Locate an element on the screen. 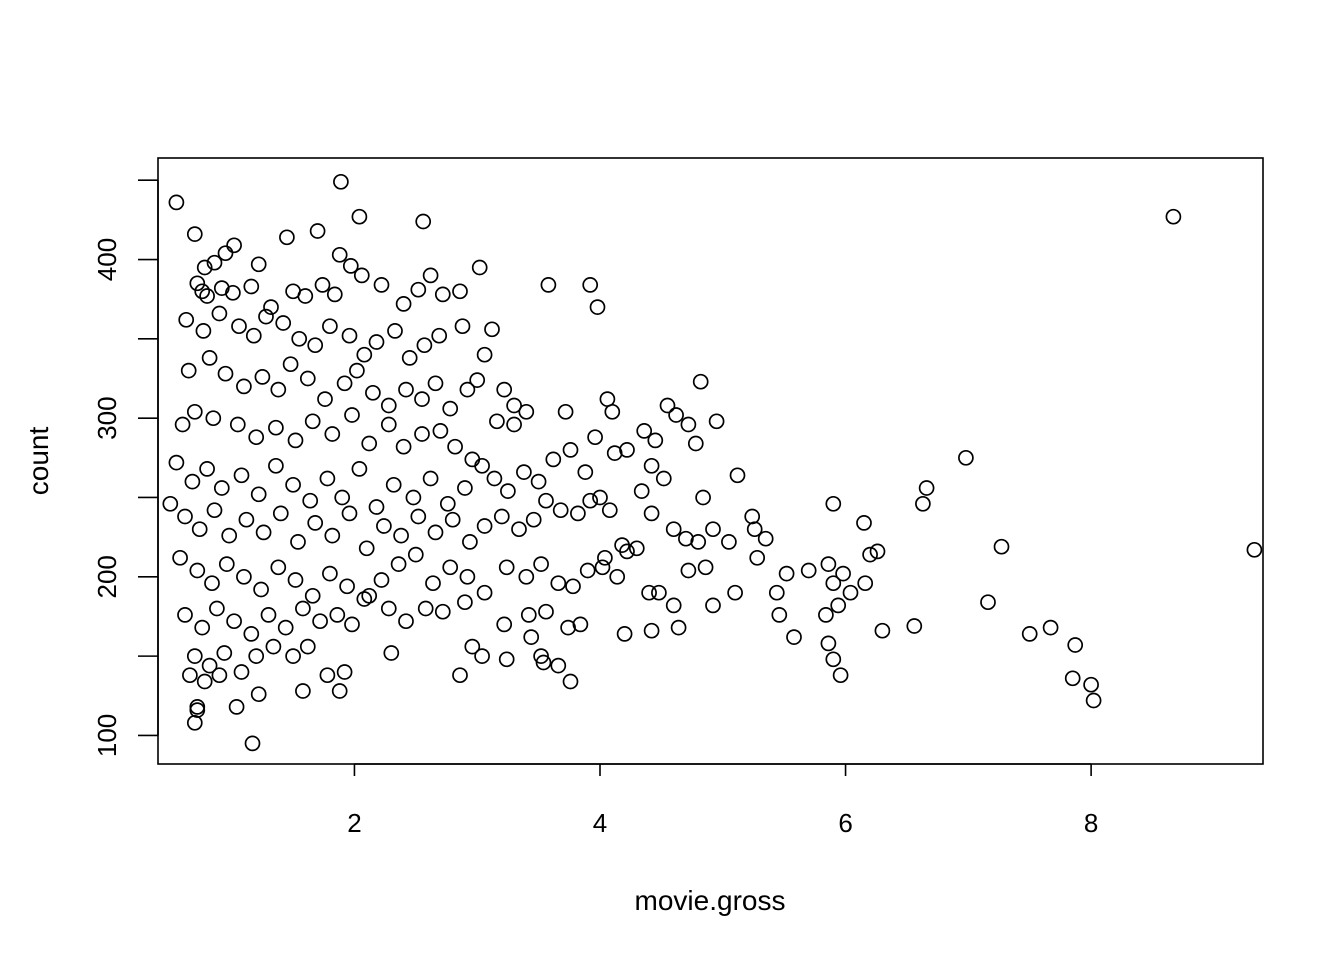 The image size is (1344, 960). x-tick-label: 2 is located at coordinates (354, 823).